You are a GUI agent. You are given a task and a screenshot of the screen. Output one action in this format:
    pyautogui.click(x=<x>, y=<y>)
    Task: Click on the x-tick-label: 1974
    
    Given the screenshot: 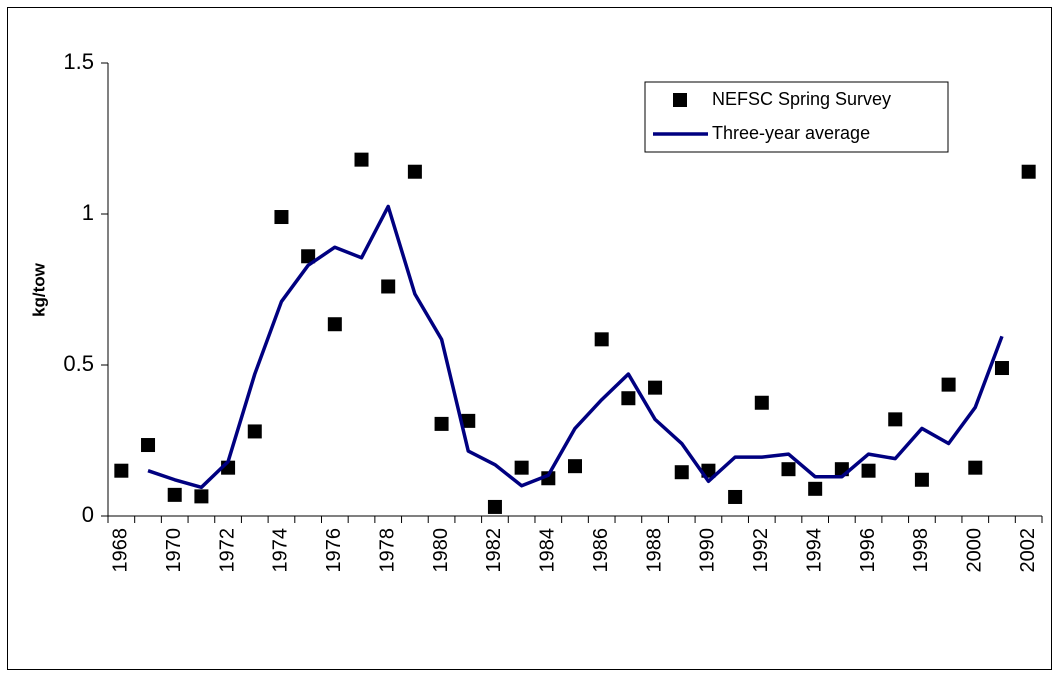 What is the action you would take?
    pyautogui.click(x=281, y=550)
    